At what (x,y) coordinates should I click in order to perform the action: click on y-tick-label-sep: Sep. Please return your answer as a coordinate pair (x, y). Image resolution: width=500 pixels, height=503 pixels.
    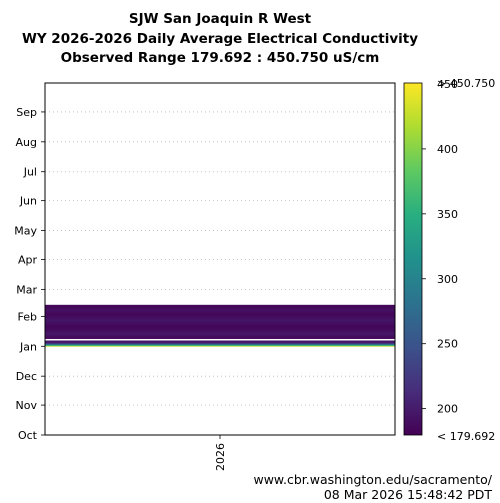
    Looking at the image, I should click on (26, 112).